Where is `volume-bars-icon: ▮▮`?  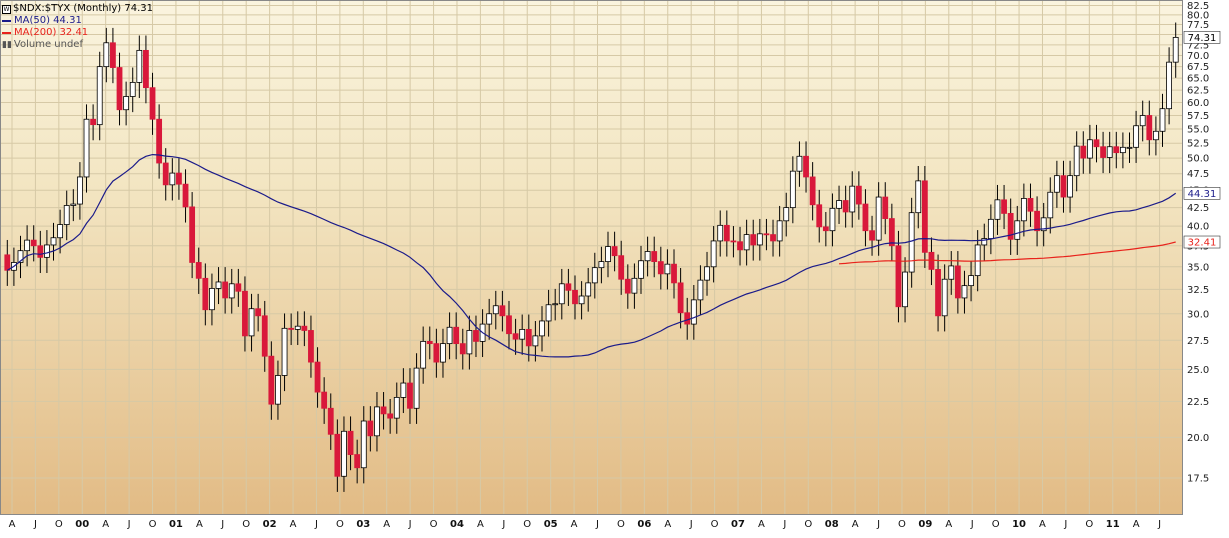
volume-bars-icon: ▮▮ is located at coordinates (7, 45).